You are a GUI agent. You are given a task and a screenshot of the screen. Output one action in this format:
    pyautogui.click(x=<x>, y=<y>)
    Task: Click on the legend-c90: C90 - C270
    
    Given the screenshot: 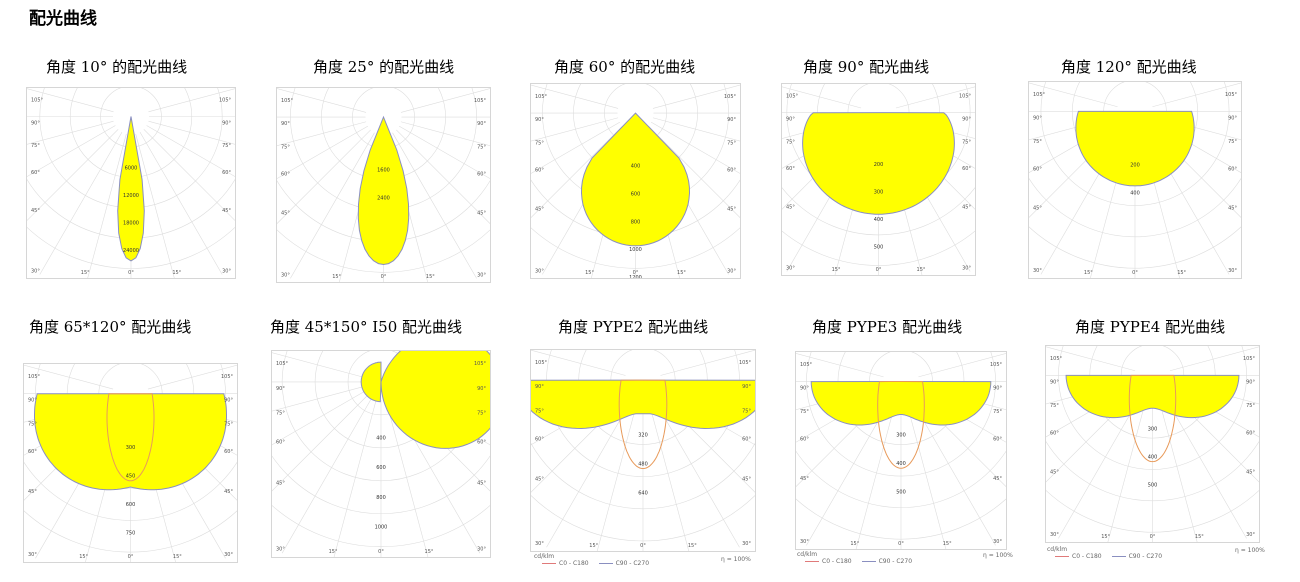 What is the action you would take?
    pyautogui.click(x=895, y=561)
    